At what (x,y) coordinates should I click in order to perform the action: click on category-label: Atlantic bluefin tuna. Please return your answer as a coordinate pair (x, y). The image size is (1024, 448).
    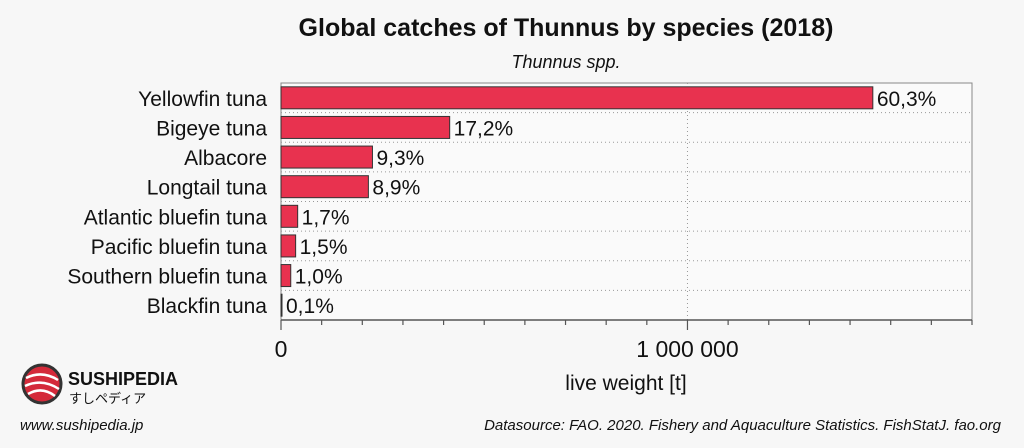
    Looking at the image, I should click on (176, 217).